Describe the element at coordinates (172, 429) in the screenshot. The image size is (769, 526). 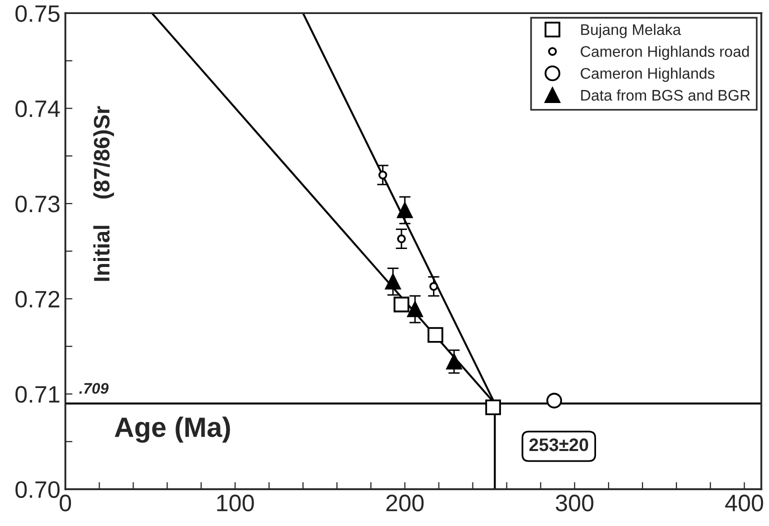
I see `x-axis-title: Age (Ma)` at that location.